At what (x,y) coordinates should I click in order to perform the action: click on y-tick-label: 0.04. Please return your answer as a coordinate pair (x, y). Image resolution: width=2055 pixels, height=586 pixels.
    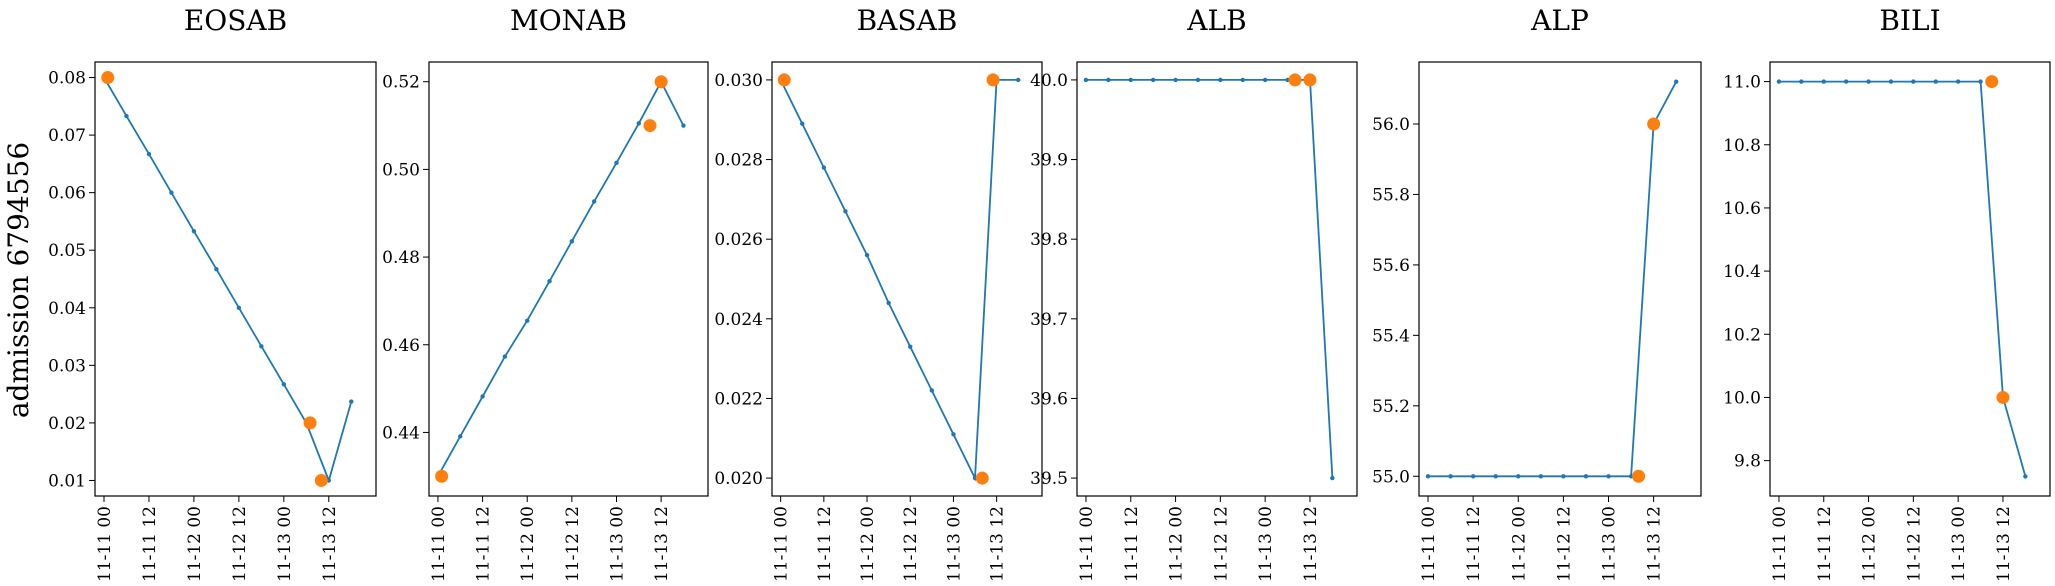
    Looking at the image, I should click on (67, 309).